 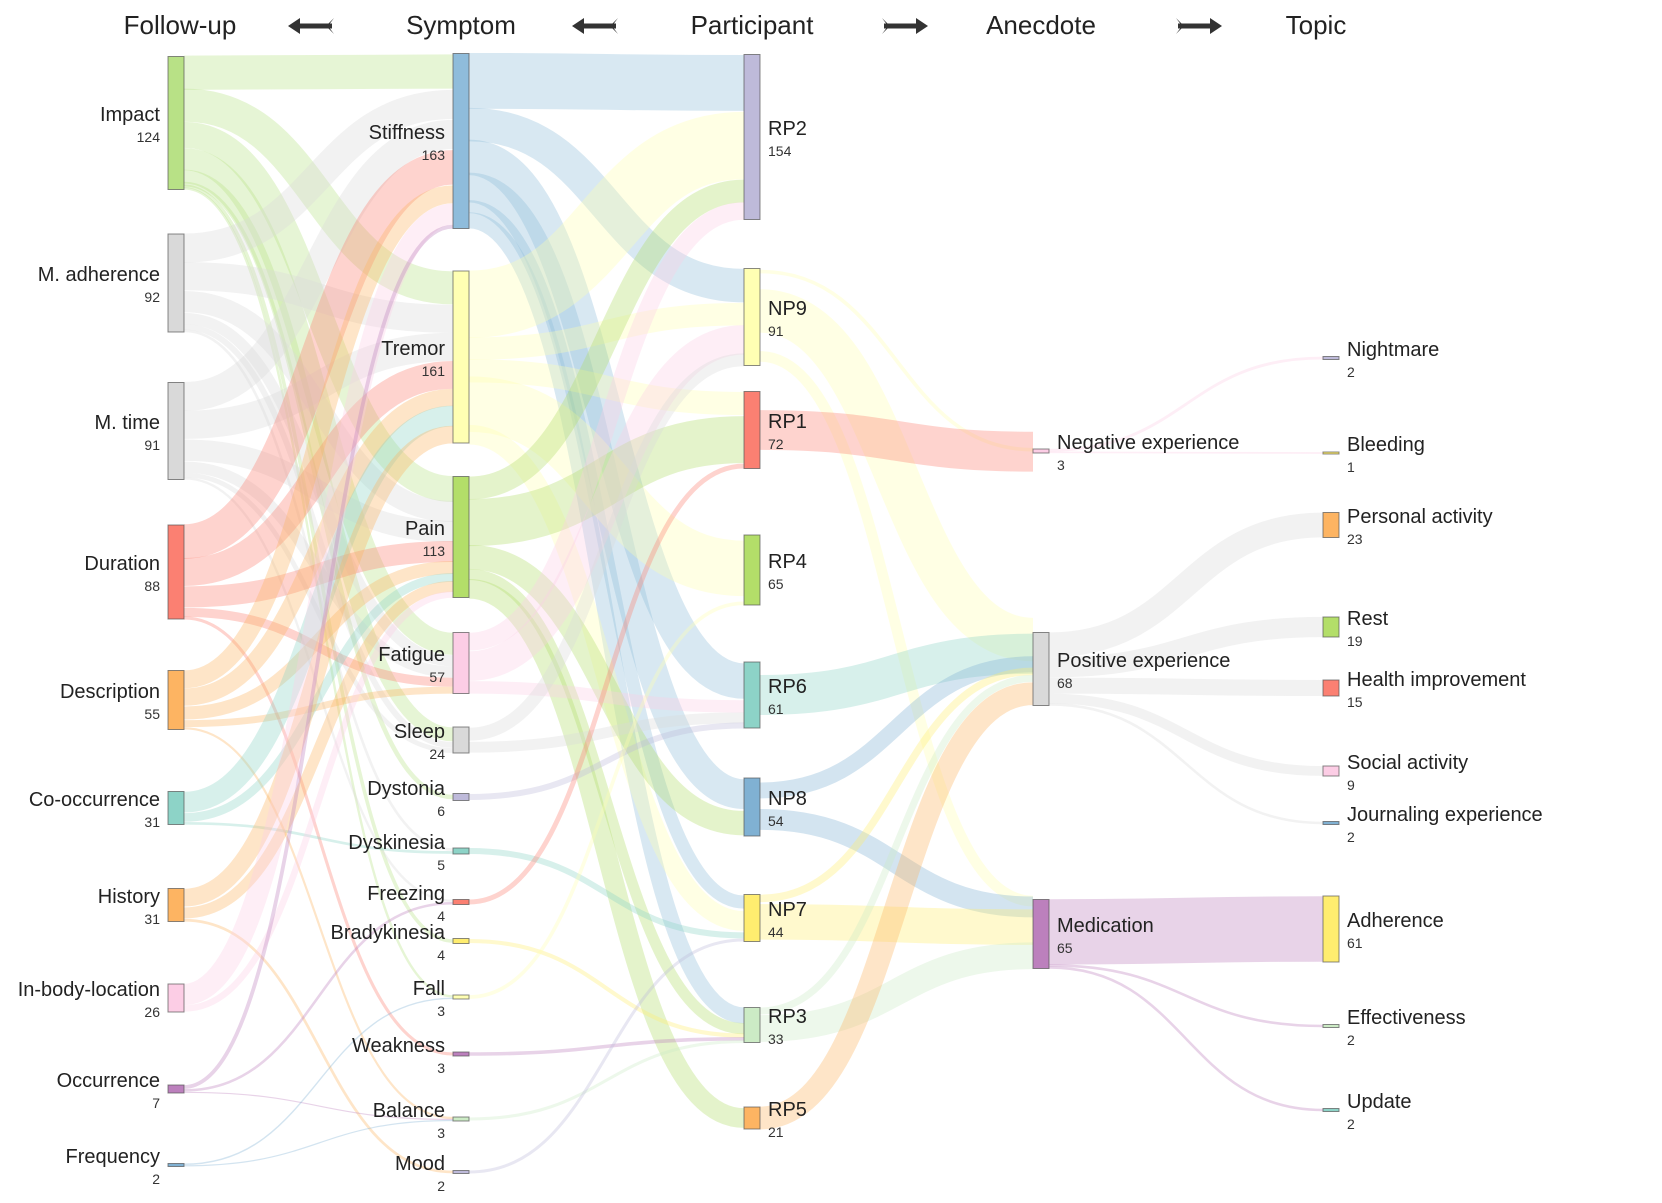 I want to click on node-bar-health, so click(x=1331, y=688).